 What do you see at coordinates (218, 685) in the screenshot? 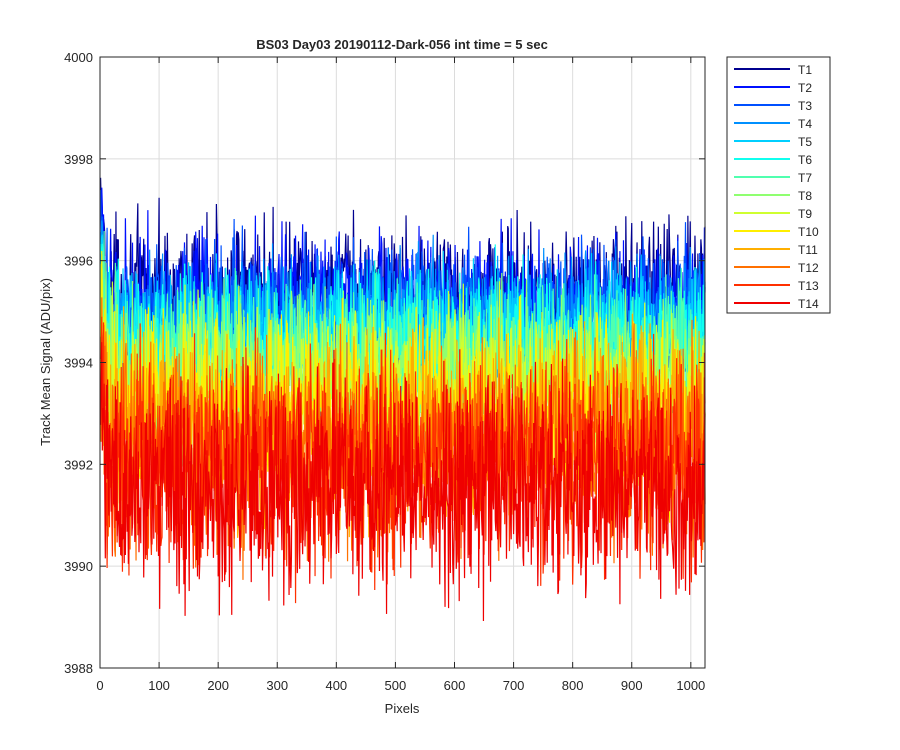
I see `x-tick-label: 200` at bounding box center [218, 685].